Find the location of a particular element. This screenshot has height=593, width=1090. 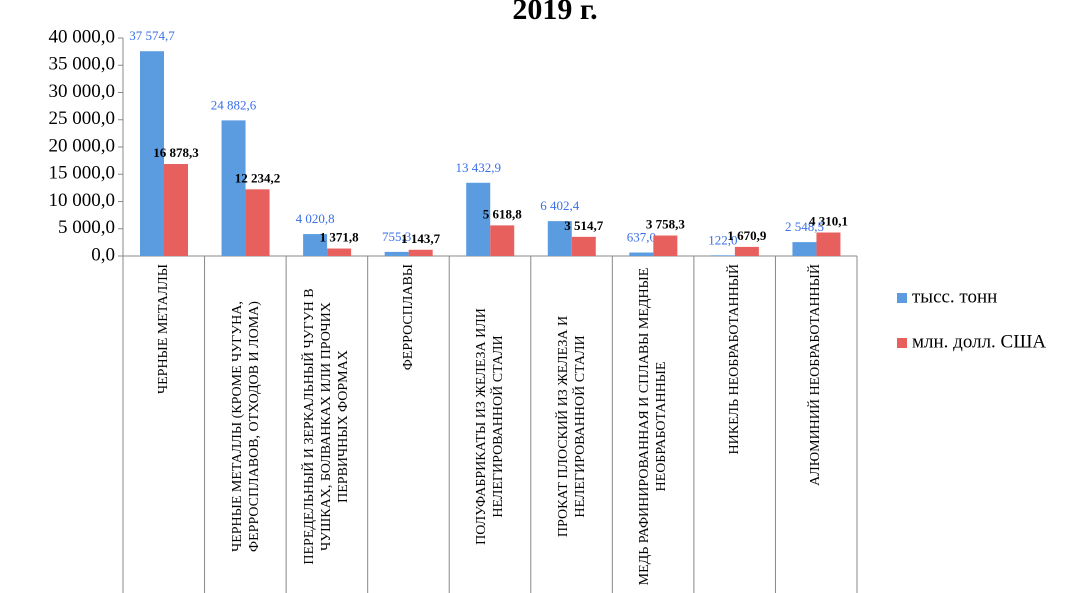

data-label: 24 882,6 is located at coordinates (234, 104).